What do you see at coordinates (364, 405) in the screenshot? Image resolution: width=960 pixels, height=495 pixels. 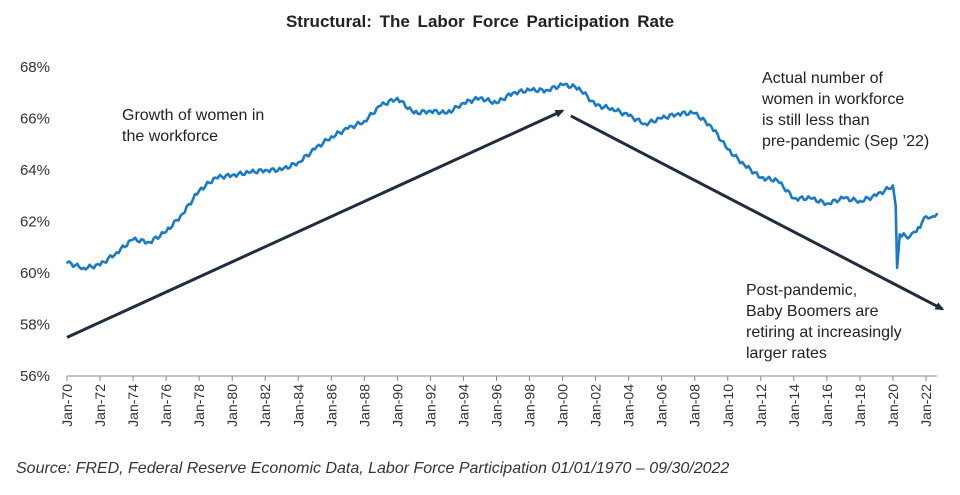 I see `x-tick-label: Jan-88` at bounding box center [364, 405].